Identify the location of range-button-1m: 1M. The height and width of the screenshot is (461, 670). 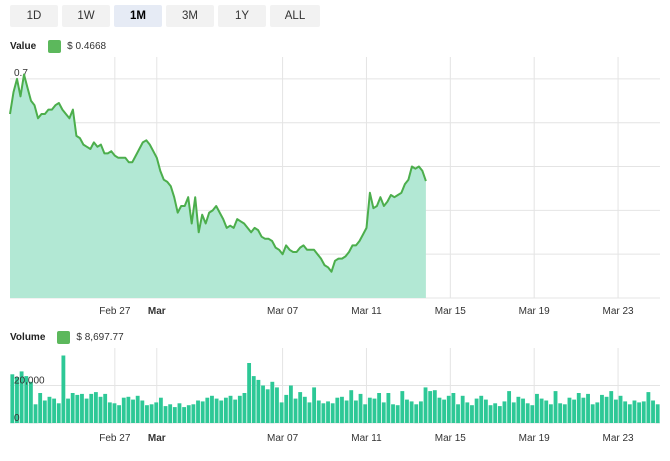
(138, 16).